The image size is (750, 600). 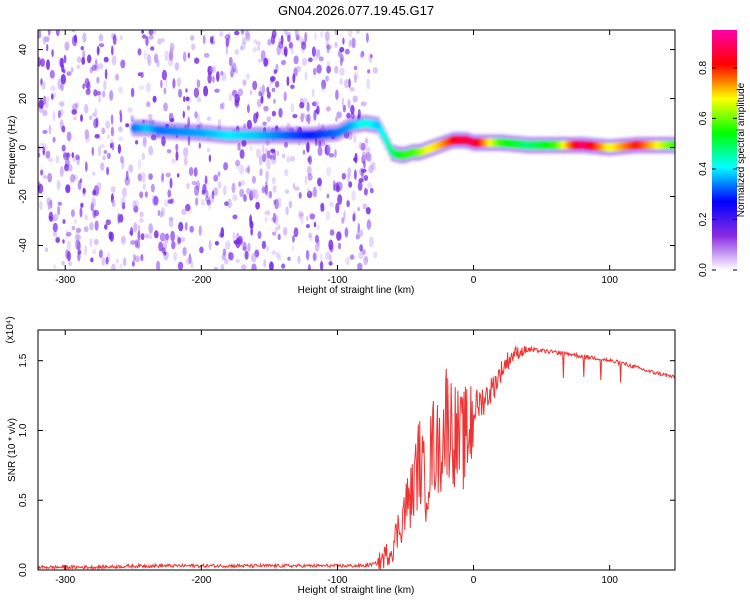 What do you see at coordinates (23, 360) in the screenshot?
I see `svg-text: 1.5` at bounding box center [23, 360].